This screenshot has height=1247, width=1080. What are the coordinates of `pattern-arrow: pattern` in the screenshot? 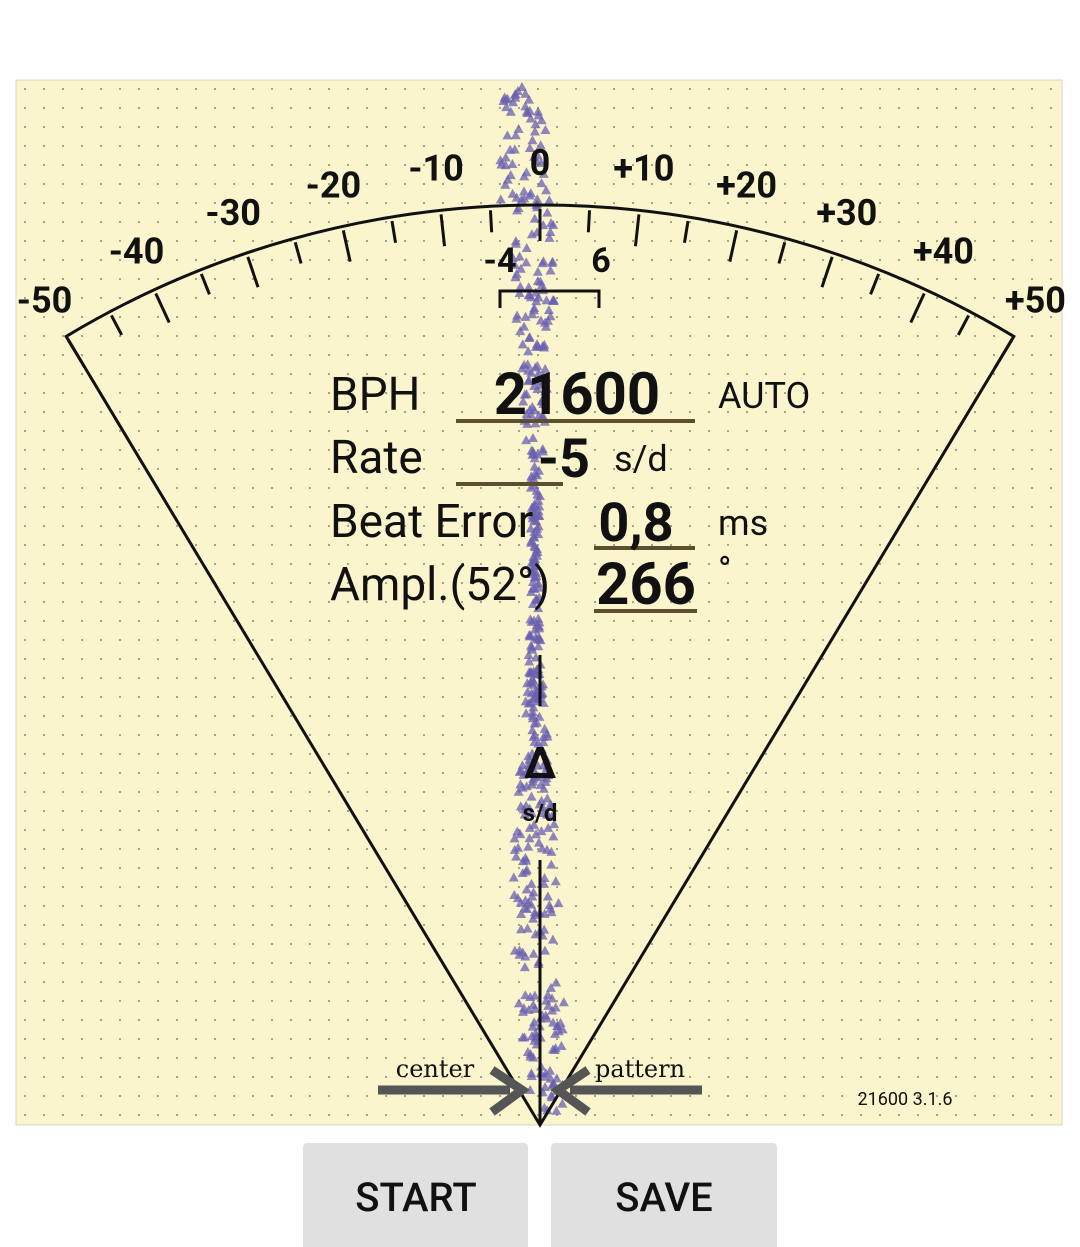 It's located at (626, 1085).